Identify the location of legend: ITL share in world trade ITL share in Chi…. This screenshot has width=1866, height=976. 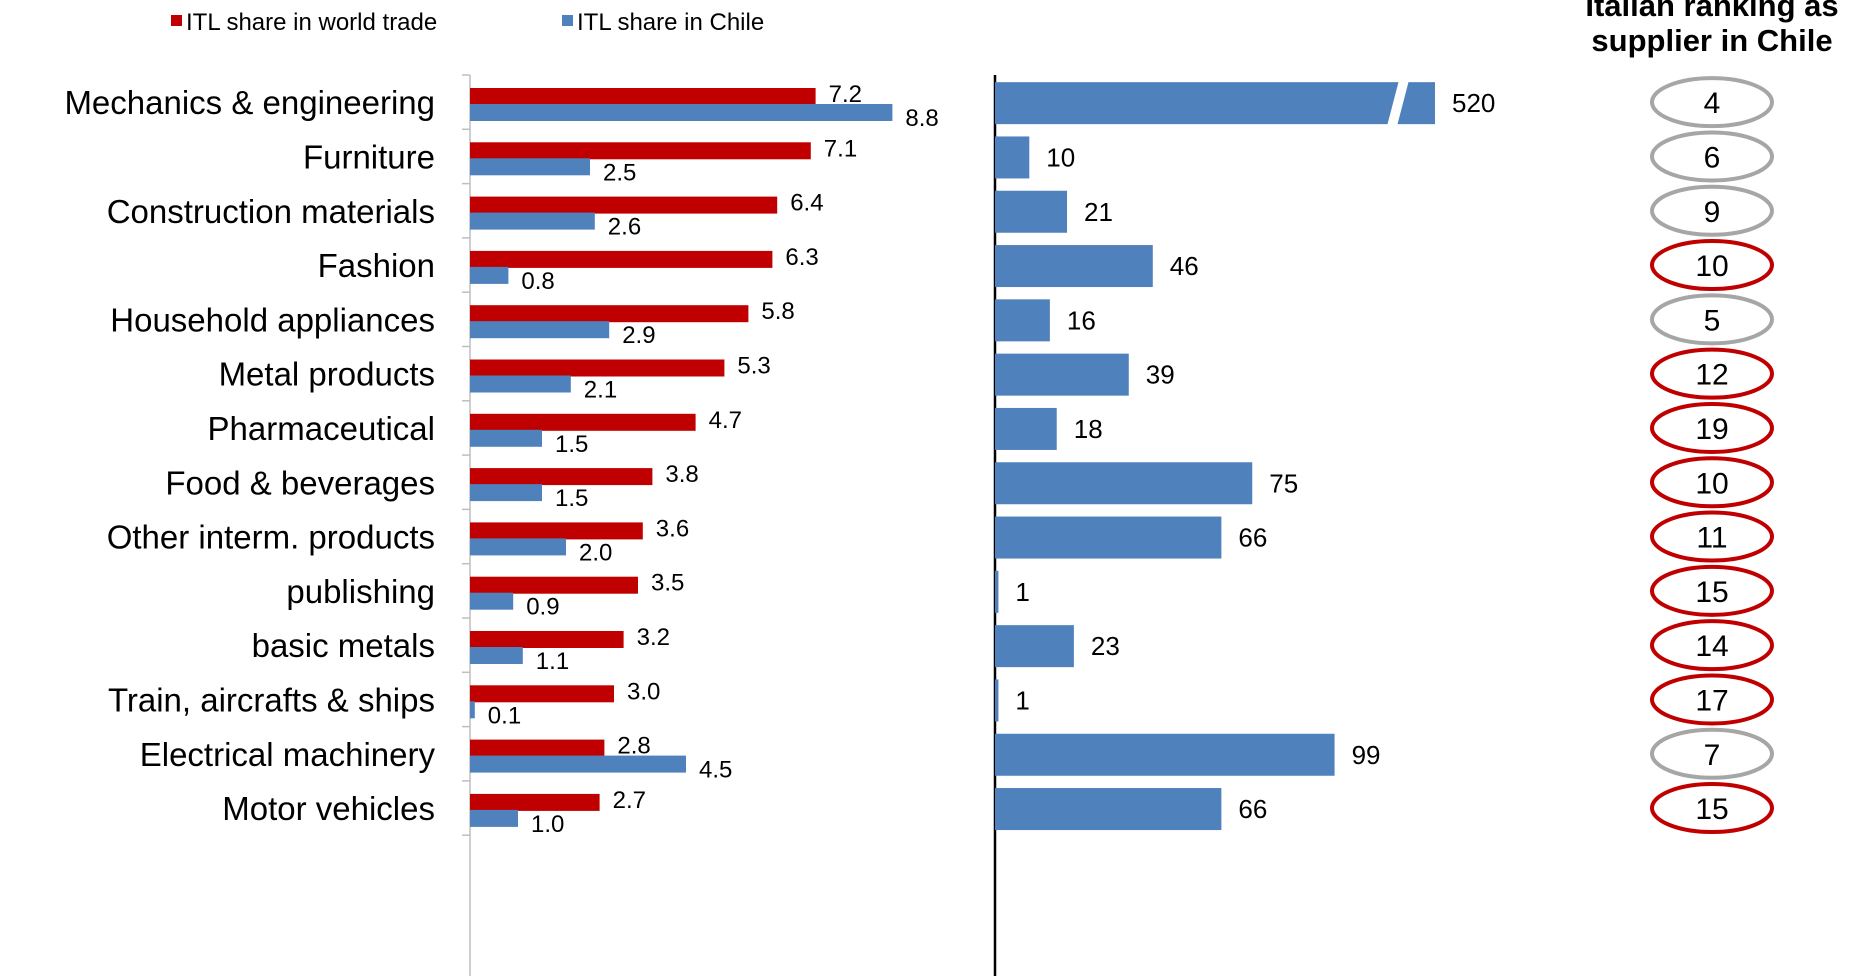
(467, 22).